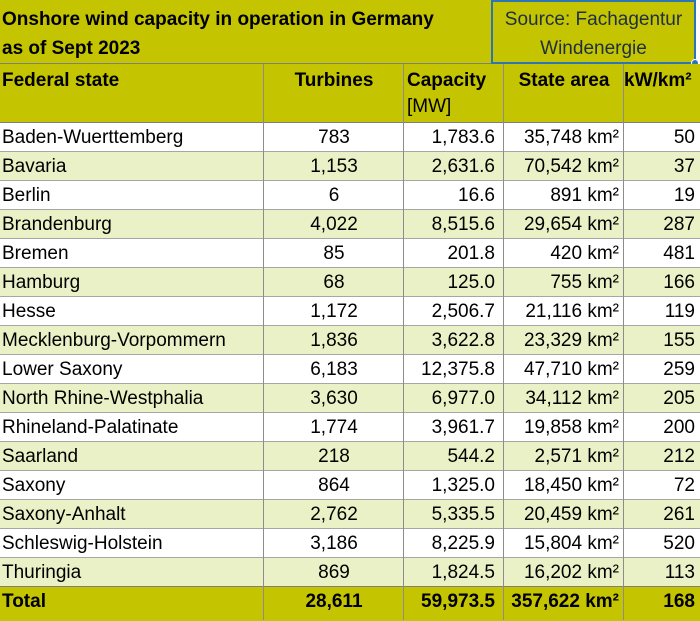  Describe the element at coordinates (463, 398) in the screenshot. I see `cell-capacity: 6,977.0` at that location.